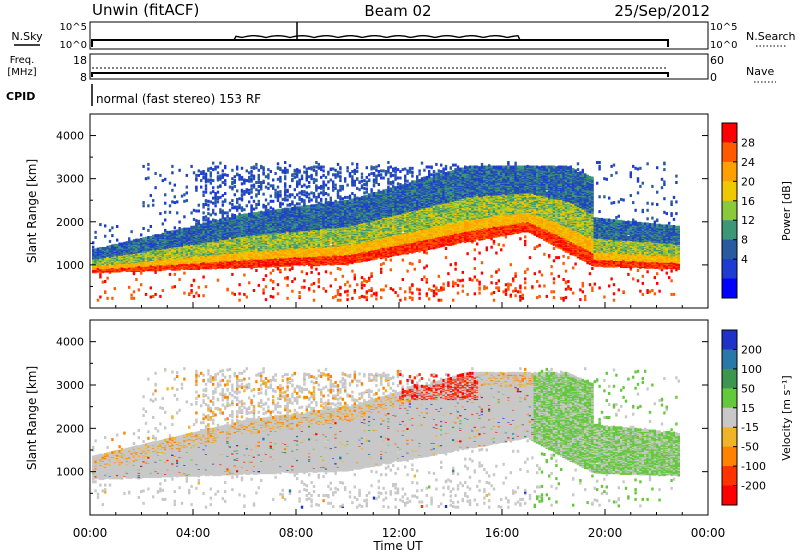 Image resolution: width=800 pixels, height=554 pixels. I want to click on freq-tick-top: 18, so click(80, 60).